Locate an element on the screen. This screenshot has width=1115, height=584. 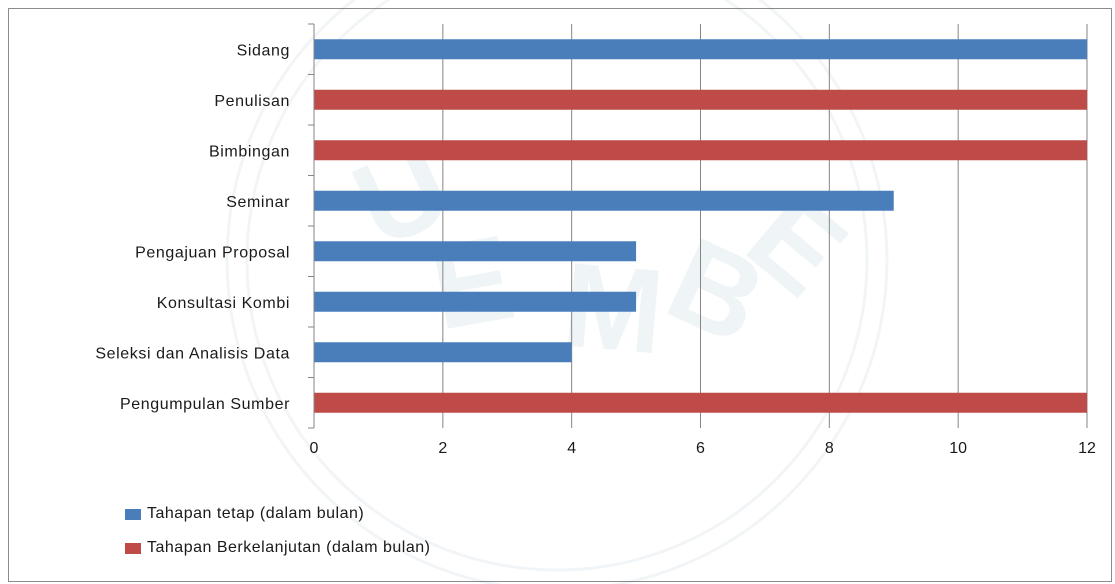
bar-seminar is located at coordinates (604, 200).